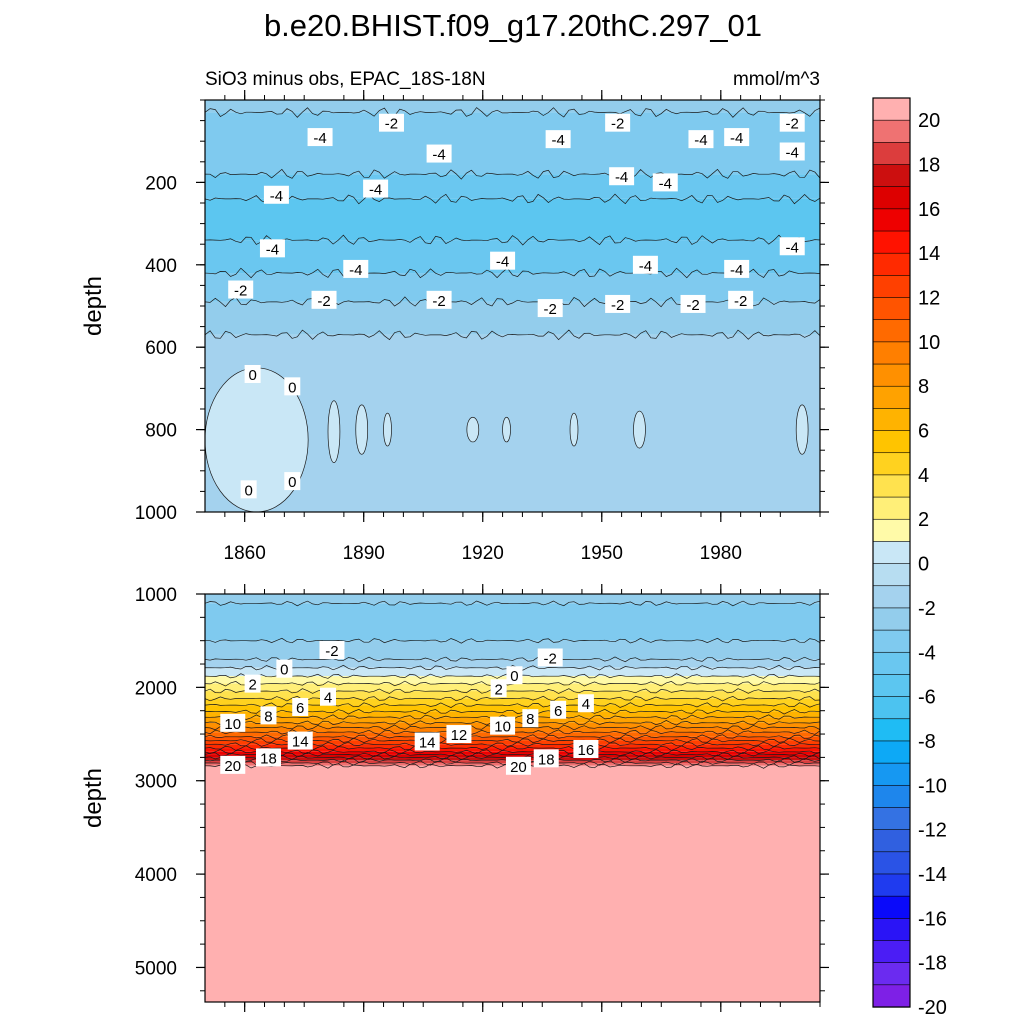  I want to click on contour-label: 18, so click(546, 758).